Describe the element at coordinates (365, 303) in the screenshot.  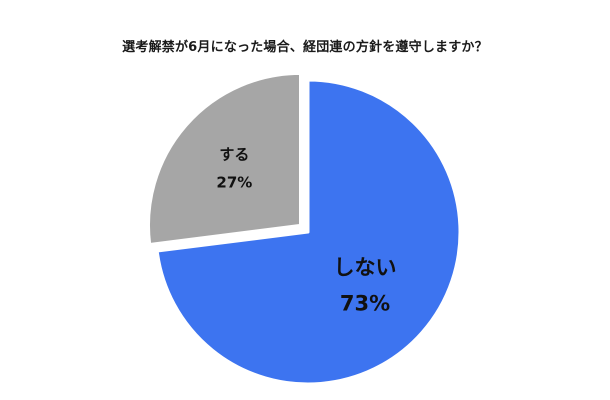
I see `slice-value-shinai: 73%` at that location.